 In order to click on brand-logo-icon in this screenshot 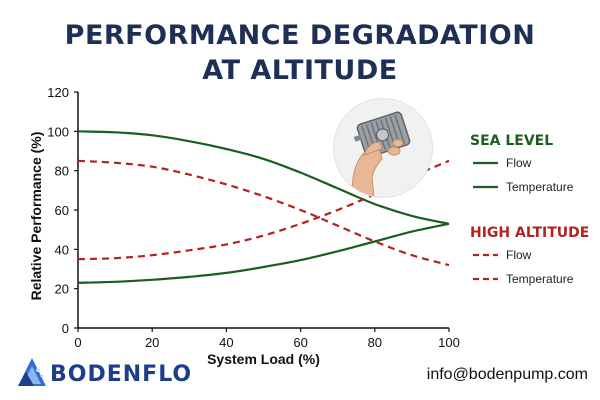, I will do `click(32, 373)`.